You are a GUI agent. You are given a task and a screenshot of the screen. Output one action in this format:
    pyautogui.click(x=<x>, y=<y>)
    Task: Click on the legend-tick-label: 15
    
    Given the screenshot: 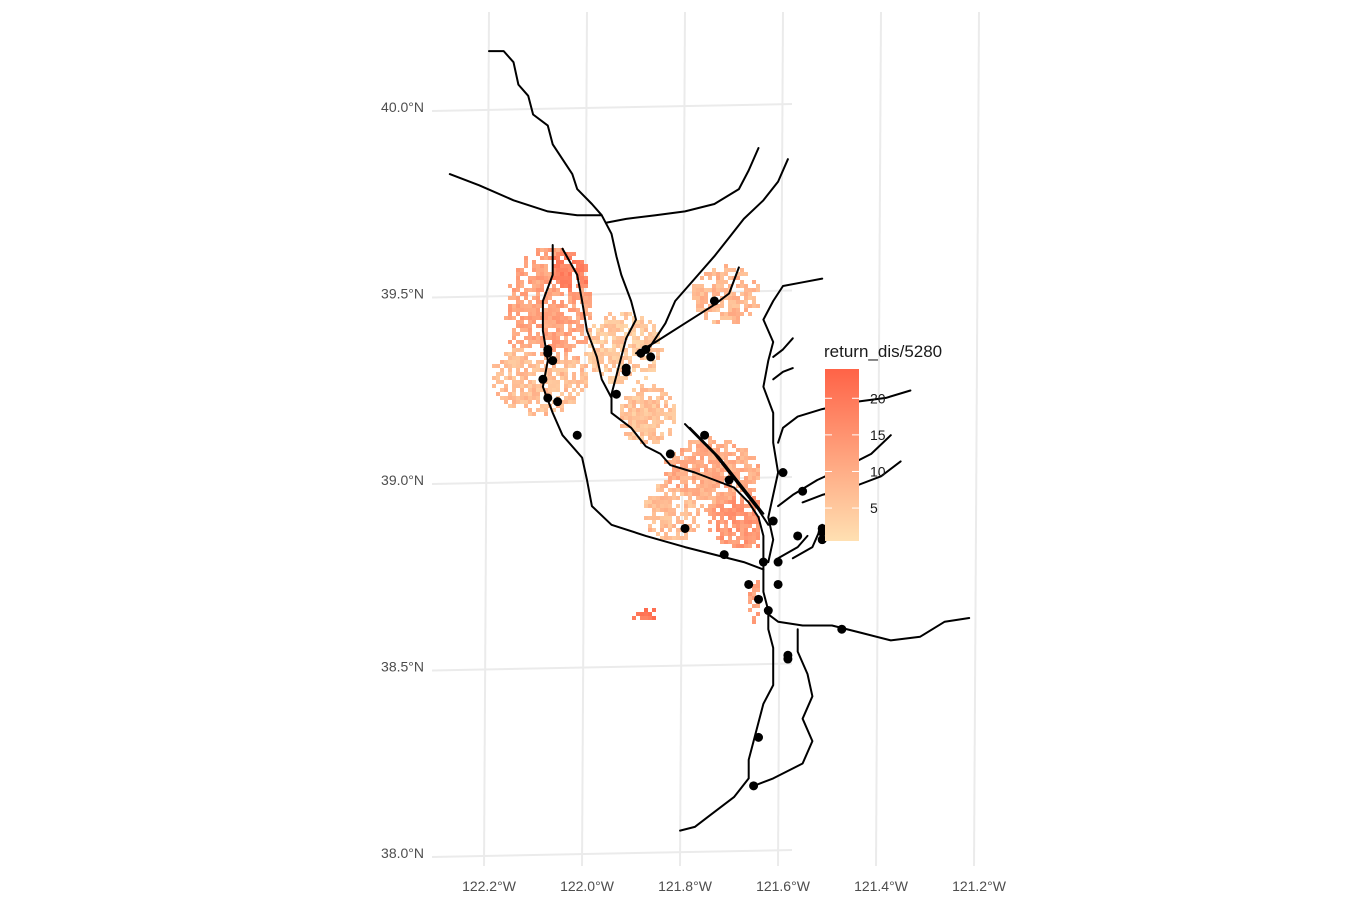 What is the action you would take?
    pyautogui.click(x=878, y=435)
    